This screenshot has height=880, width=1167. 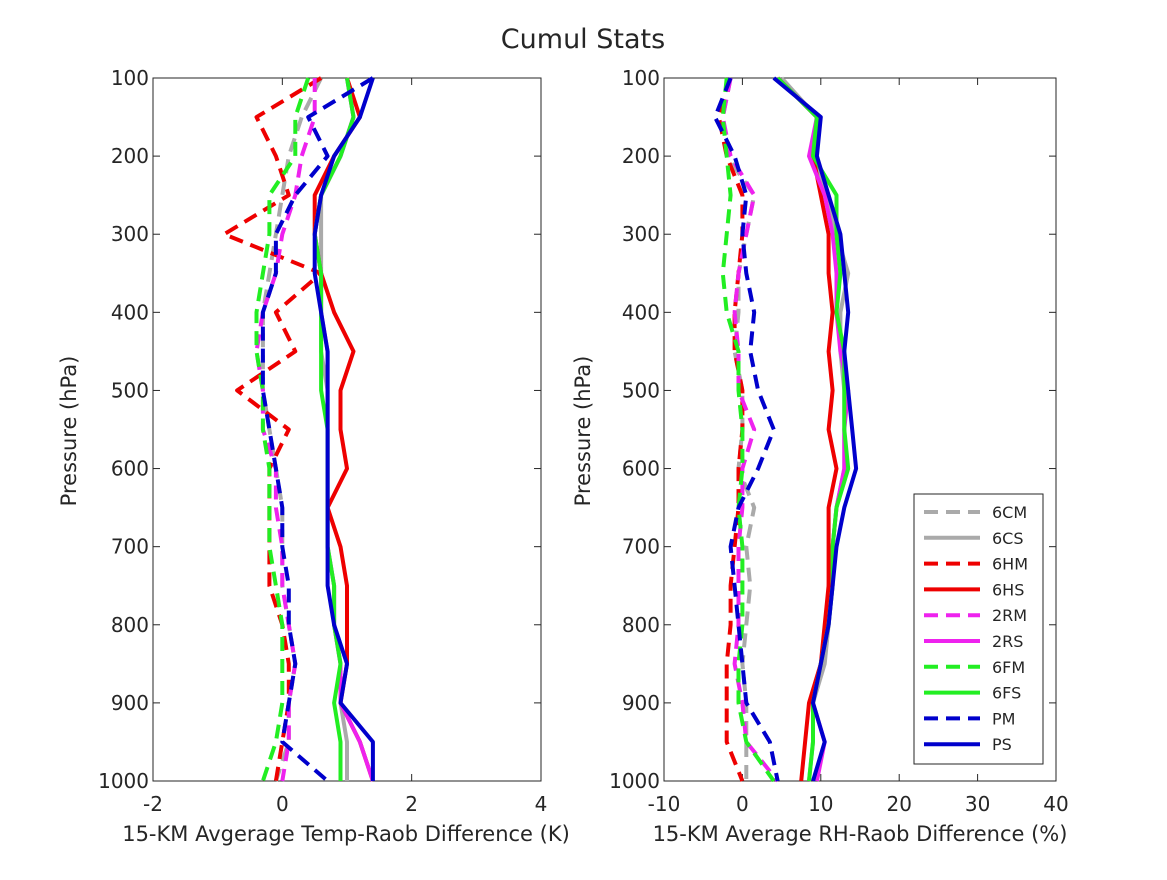 I want to click on left-y-axis-label: Pressure (hPa), so click(x=69, y=431).